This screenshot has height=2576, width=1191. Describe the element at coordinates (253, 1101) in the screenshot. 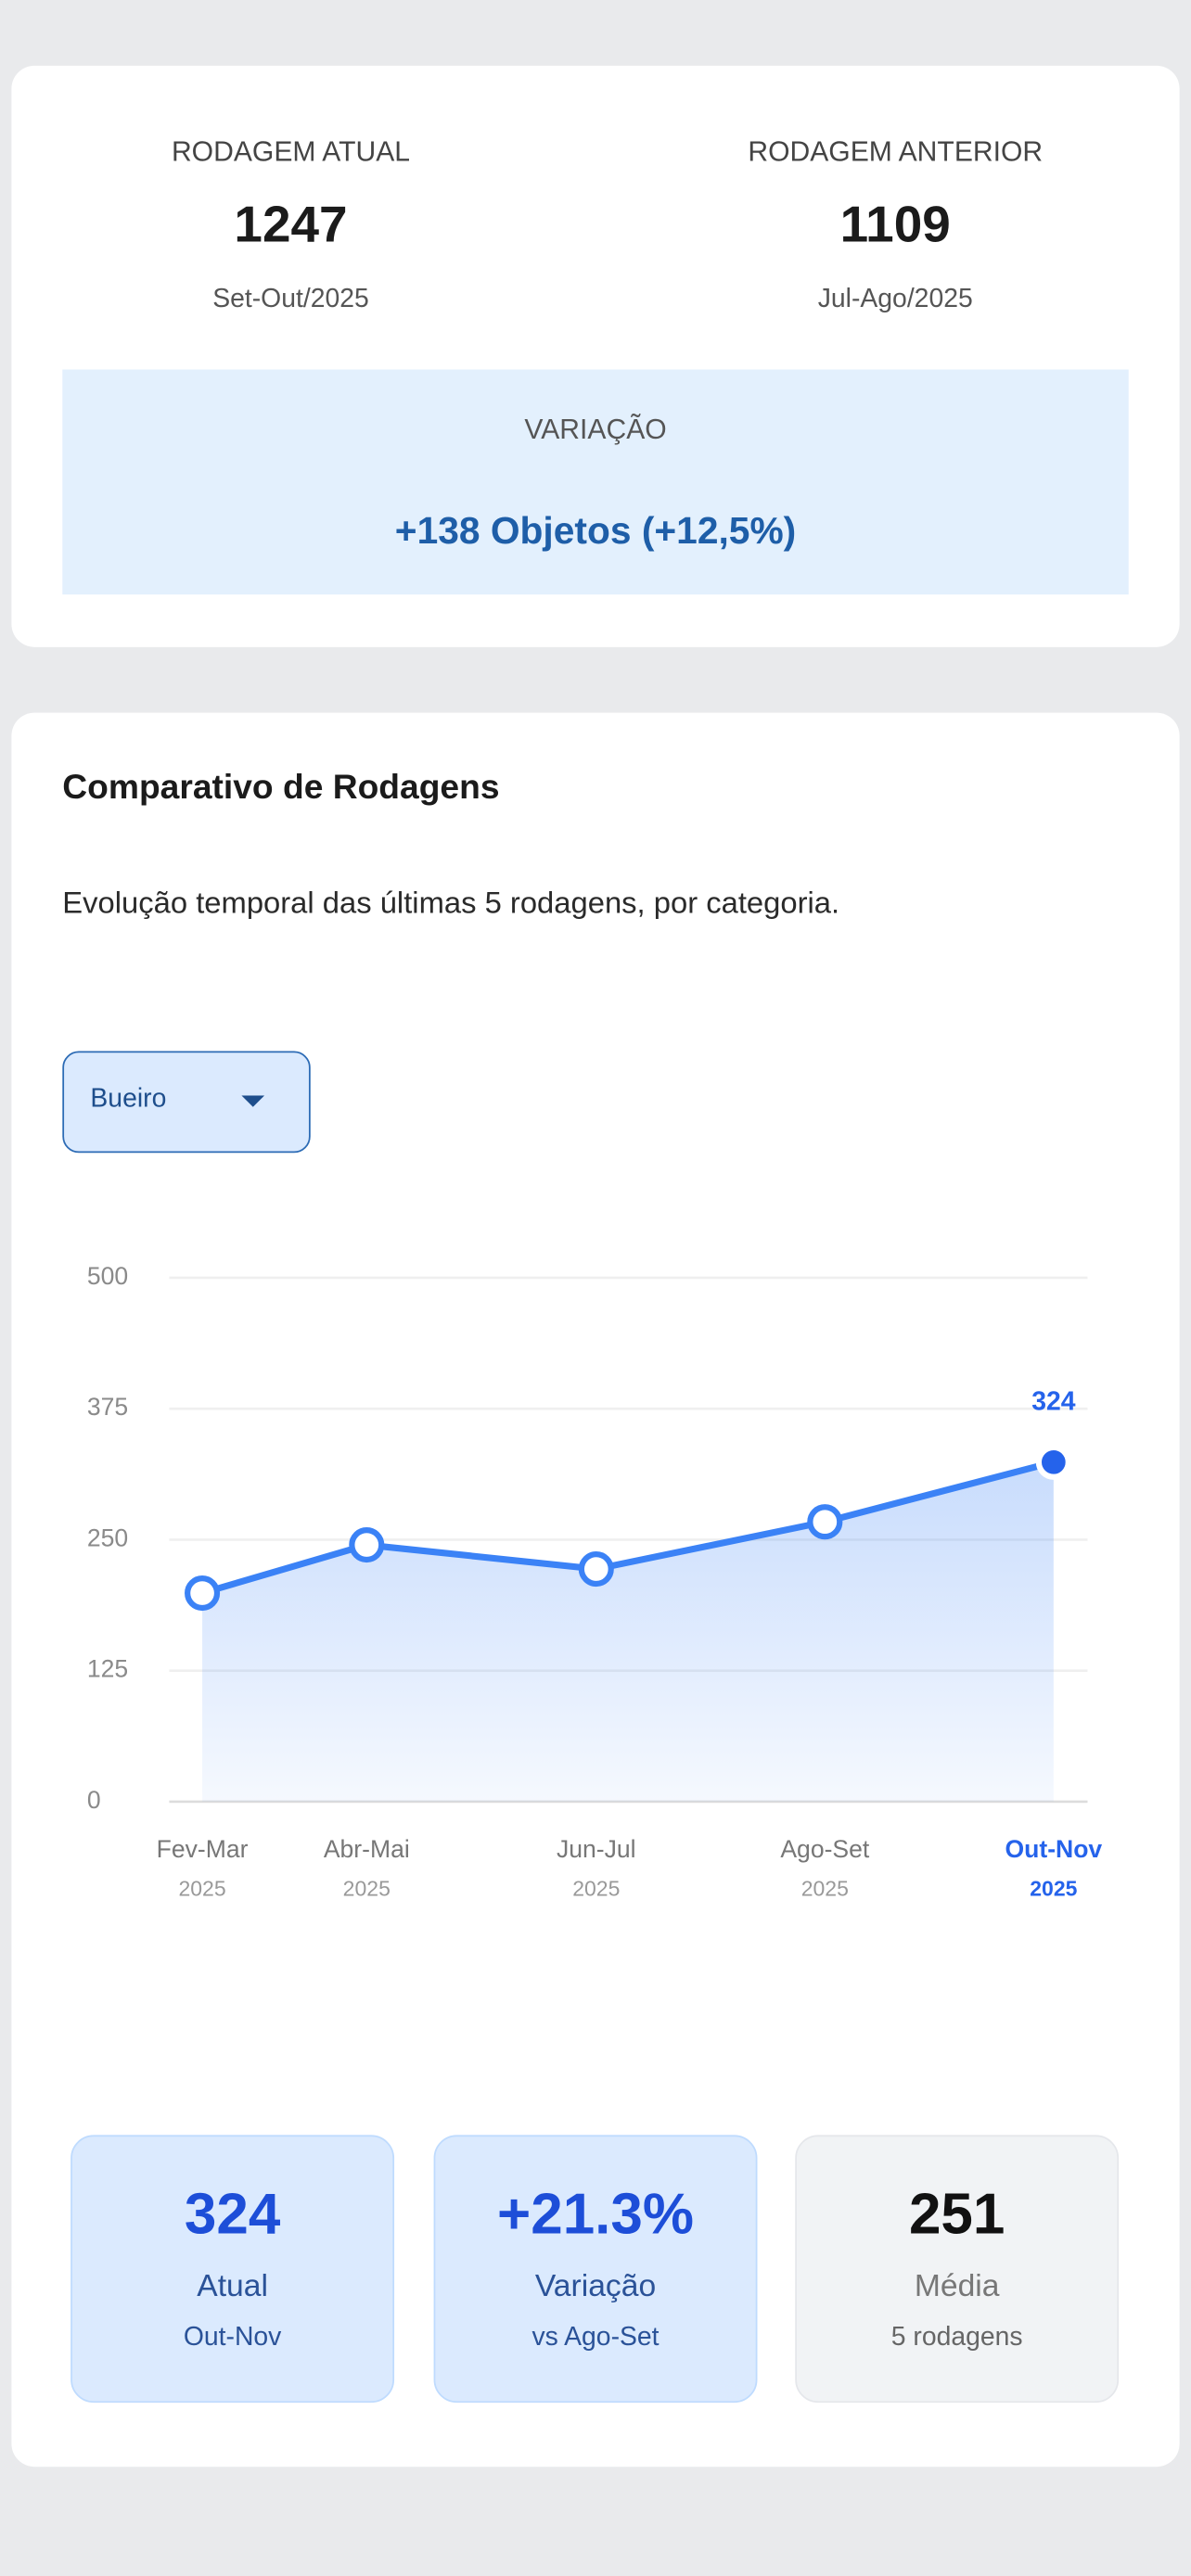

I see `dropdown-caret` at that location.